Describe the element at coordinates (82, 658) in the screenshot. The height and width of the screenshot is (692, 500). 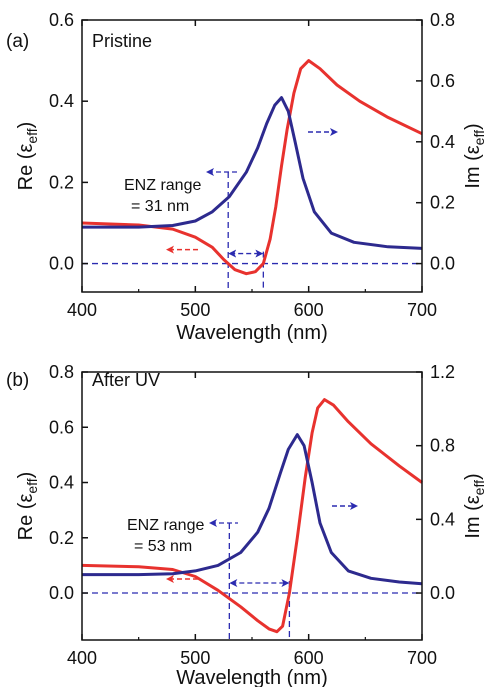
I see `panel-b-xtick-label: 400` at that location.